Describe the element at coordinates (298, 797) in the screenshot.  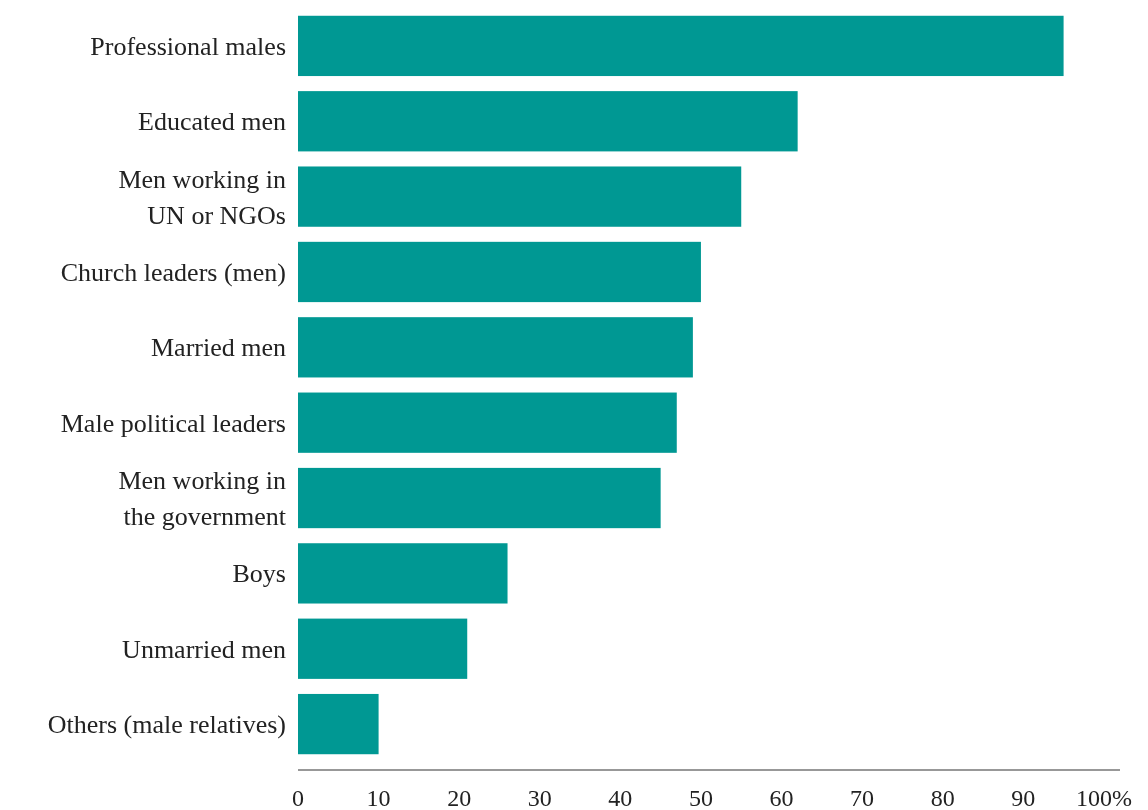
I see `x-tick-label: 0` at that location.